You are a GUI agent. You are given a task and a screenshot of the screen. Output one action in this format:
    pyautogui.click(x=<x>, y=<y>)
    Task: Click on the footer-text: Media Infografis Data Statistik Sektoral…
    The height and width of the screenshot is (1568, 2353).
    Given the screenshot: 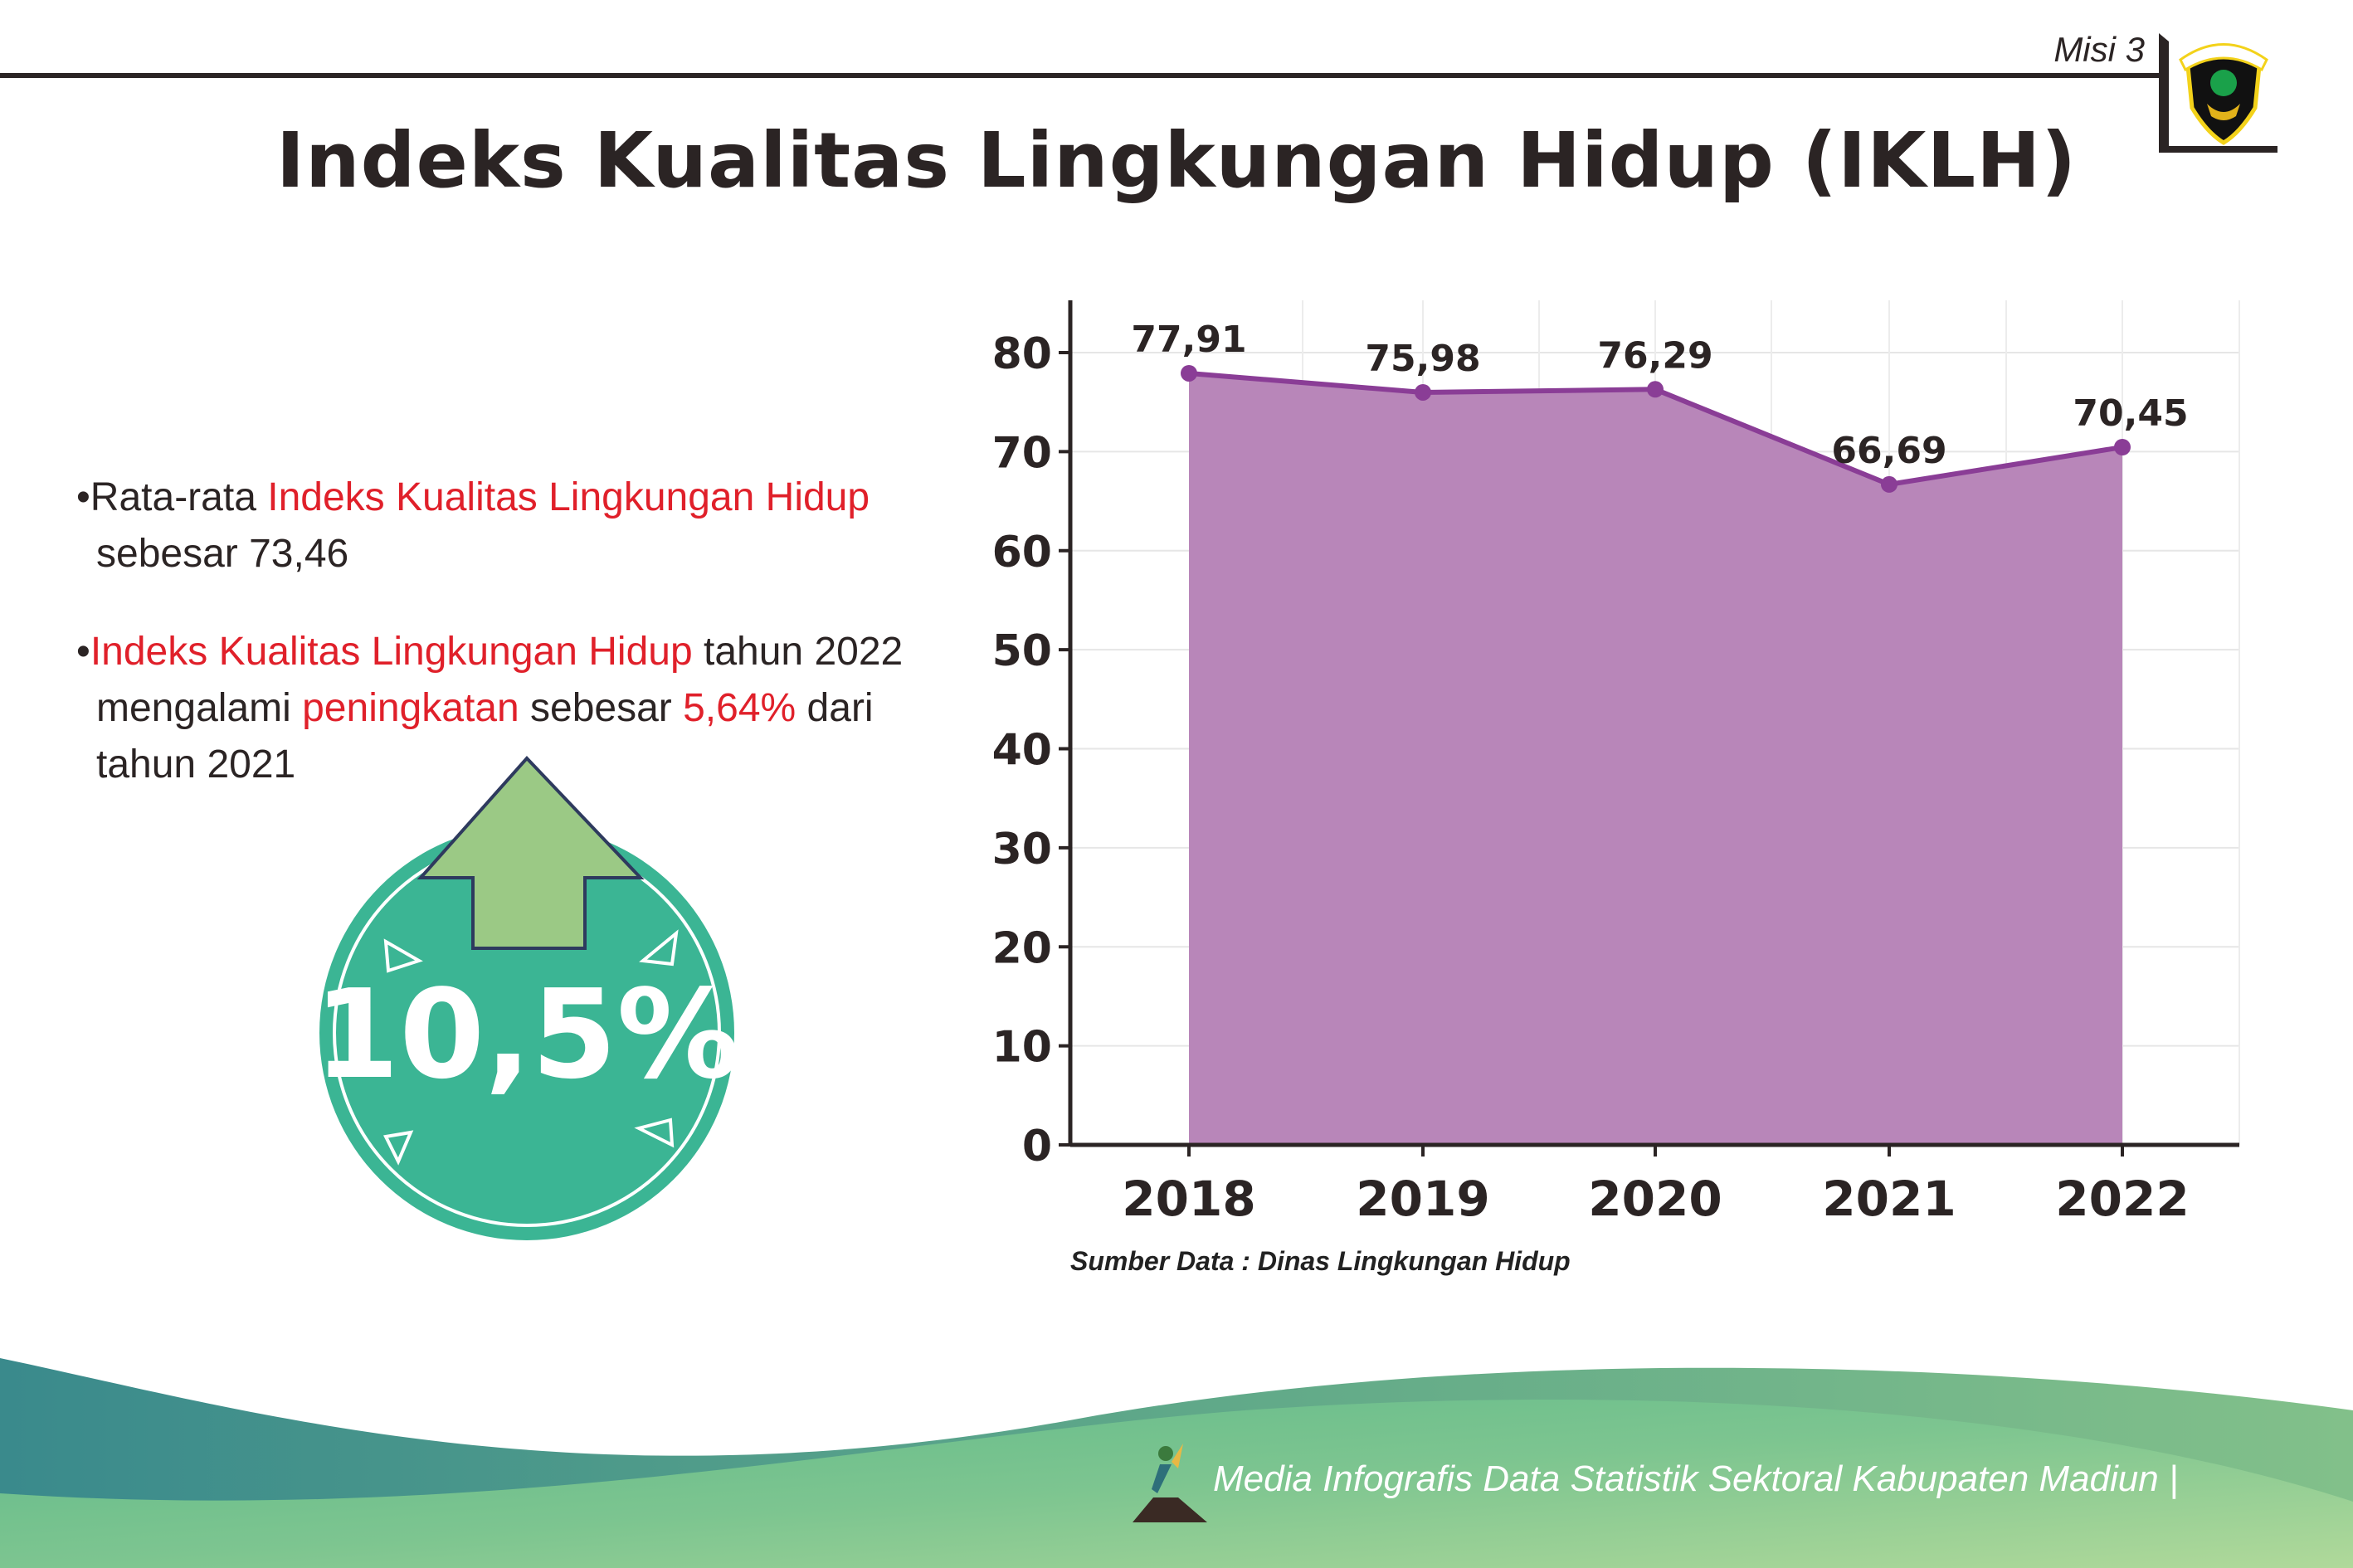 What is the action you would take?
    pyautogui.click(x=1696, y=1478)
    